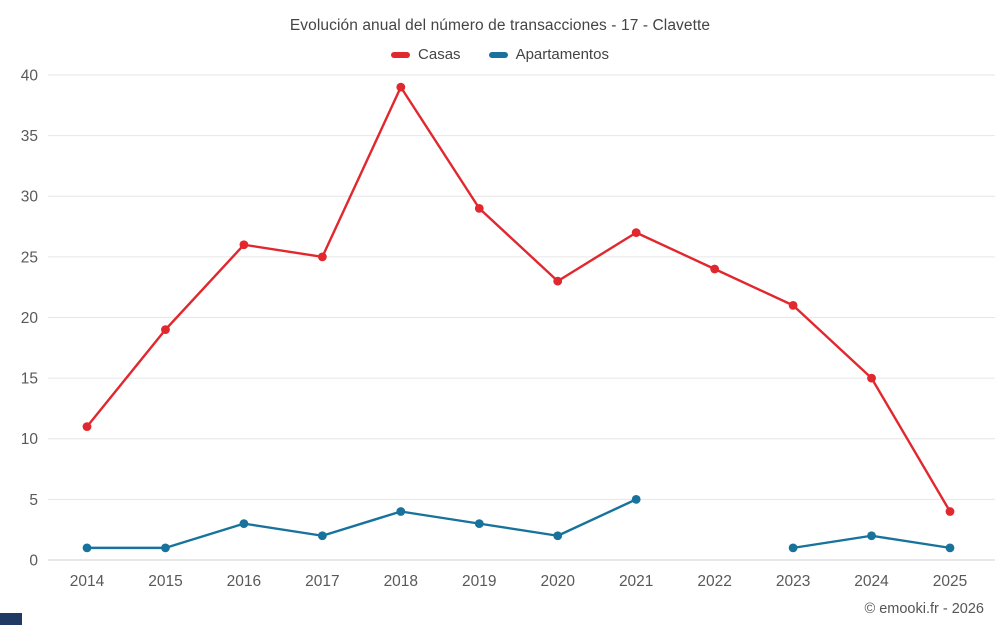 This screenshot has height=625, width=1000. What do you see at coordinates (87, 581) in the screenshot?
I see `x-tick-label: 2014` at bounding box center [87, 581].